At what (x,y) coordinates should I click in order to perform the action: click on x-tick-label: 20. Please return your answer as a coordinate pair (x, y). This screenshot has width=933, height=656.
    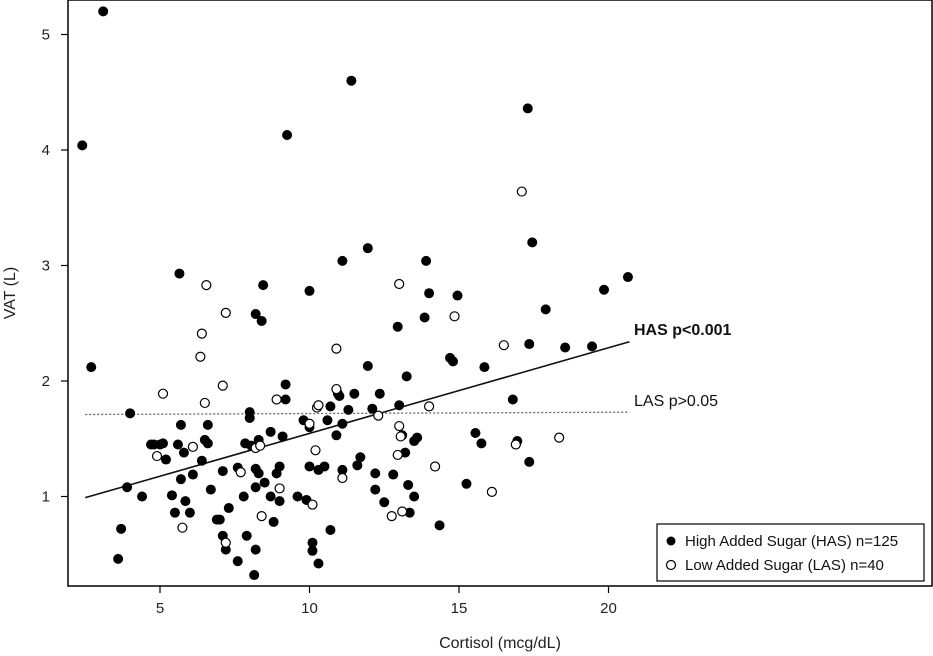
    Looking at the image, I should click on (608, 608).